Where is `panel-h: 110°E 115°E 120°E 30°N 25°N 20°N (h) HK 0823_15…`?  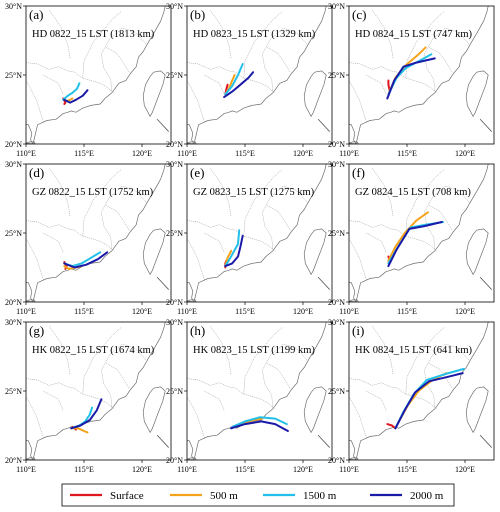
panel-h: 110°E 115°E 120°E 30°N 25°N 20°N (h) HK 0823_15… is located at coordinates (249, 396).